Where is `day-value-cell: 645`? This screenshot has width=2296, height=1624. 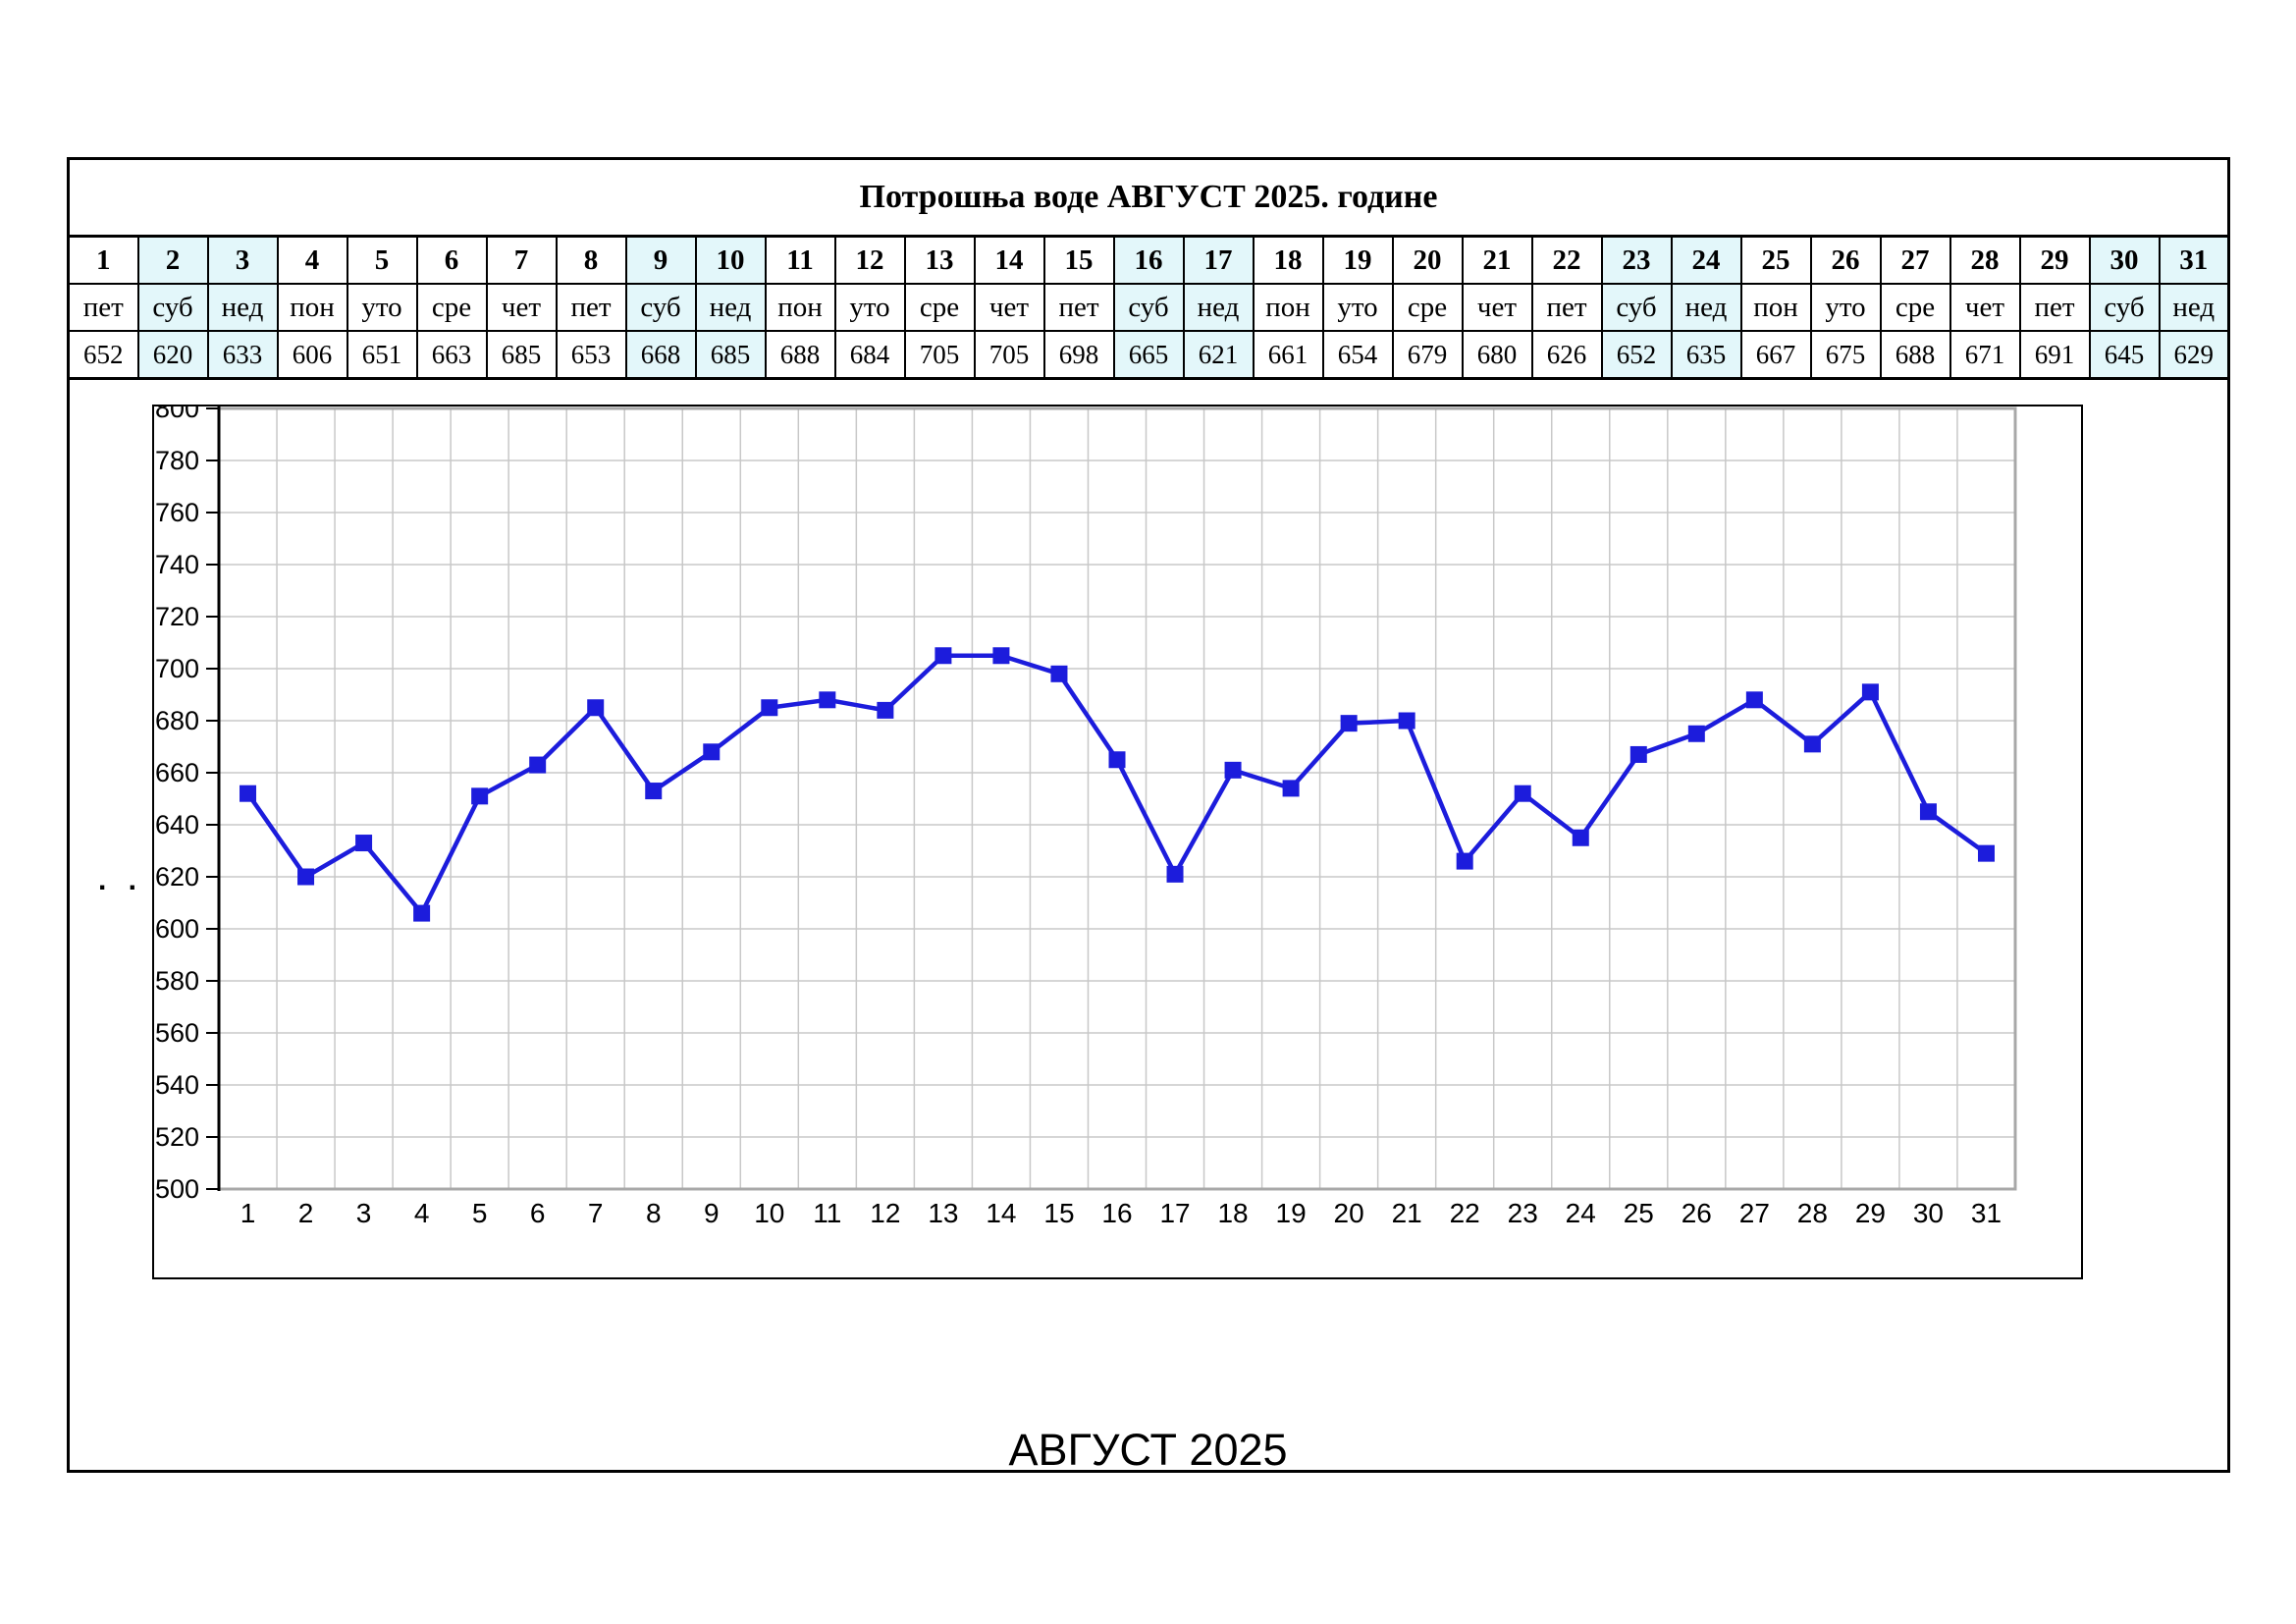 day-value-cell: 645 is located at coordinates (2124, 355).